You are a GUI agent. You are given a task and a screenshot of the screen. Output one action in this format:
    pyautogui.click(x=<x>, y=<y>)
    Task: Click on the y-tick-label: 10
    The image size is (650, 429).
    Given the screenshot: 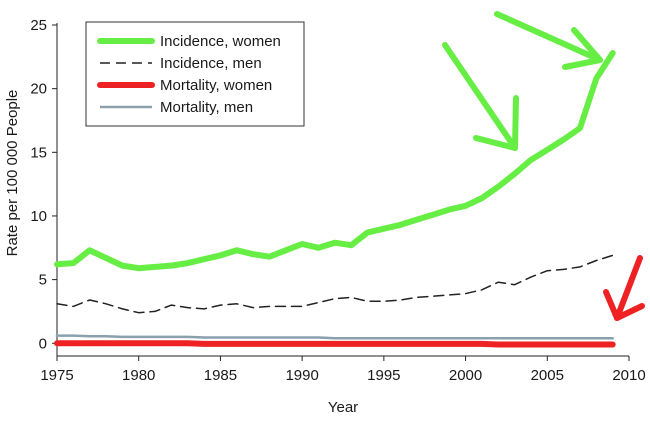 What is the action you would take?
    pyautogui.click(x=38, y=216)
    